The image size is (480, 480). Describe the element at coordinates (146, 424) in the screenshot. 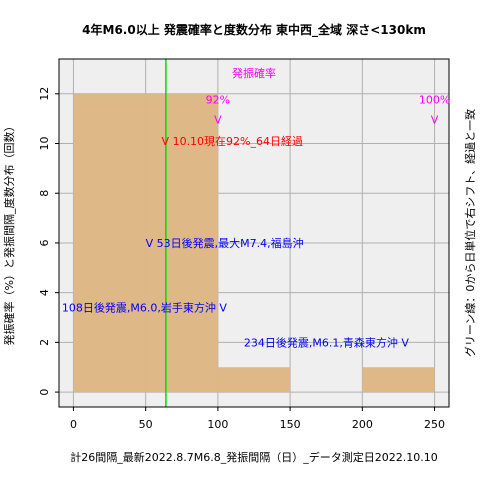

I see `x-tick-label: 50` at that location.